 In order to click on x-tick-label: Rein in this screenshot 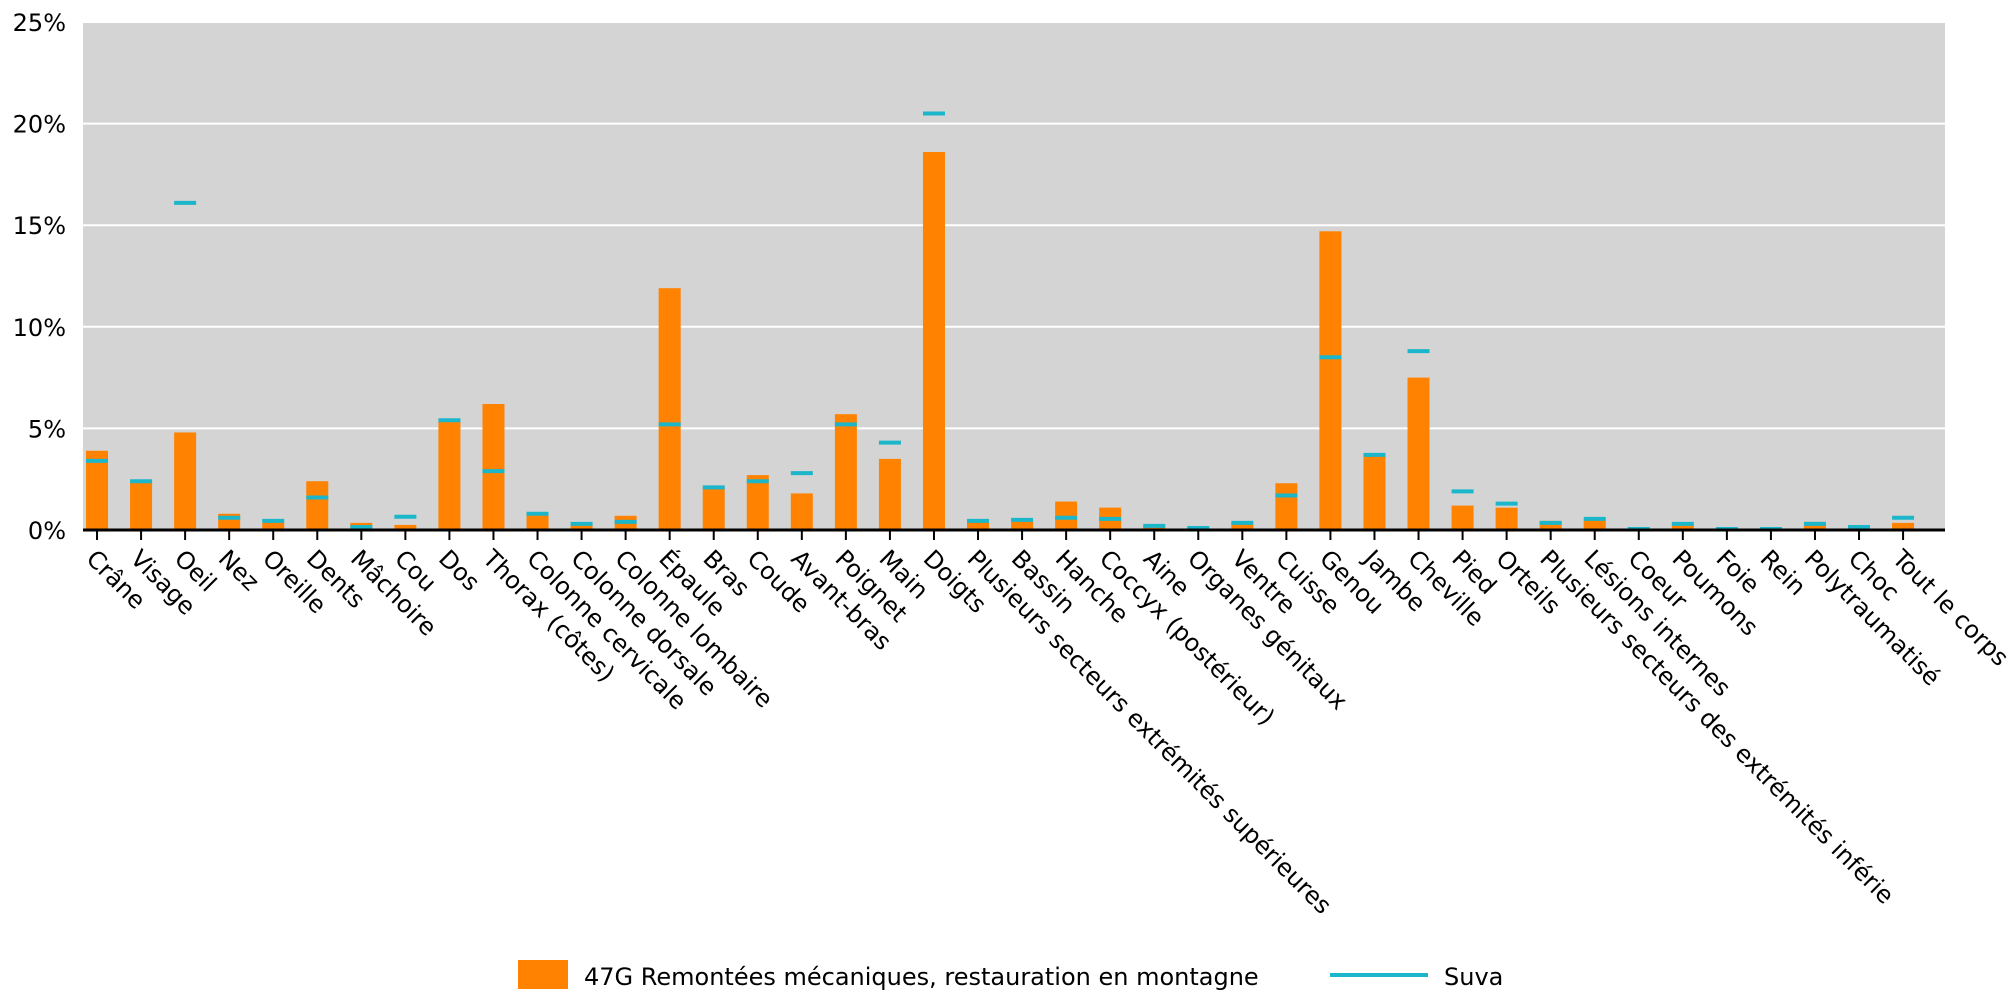, I will do `click(1783, 572)`.